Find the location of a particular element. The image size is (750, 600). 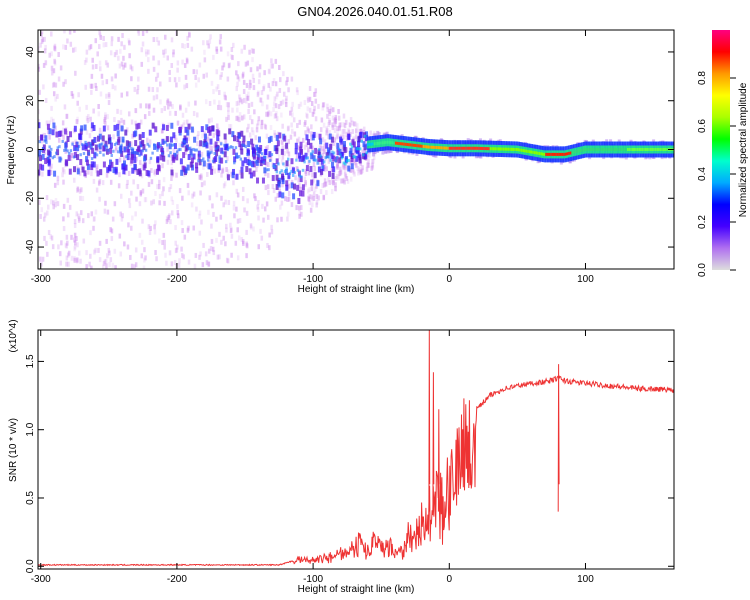

colorbar-tick-label: 0.8 is located at coordinates (702, 78).